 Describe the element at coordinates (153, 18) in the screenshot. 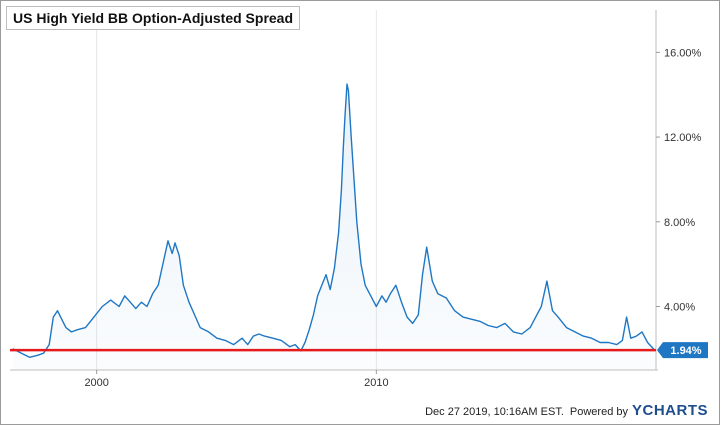

I see `chart-title: US High Yield BB Option-Adjusted Spread` at that location.